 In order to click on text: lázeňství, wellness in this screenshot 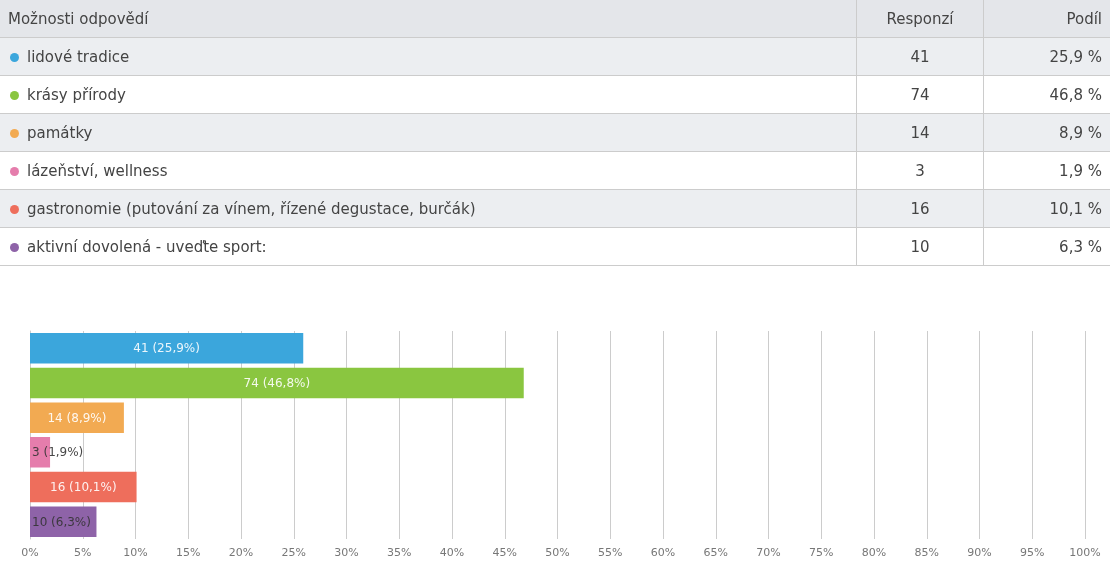, I will do `click(428, 170)`.